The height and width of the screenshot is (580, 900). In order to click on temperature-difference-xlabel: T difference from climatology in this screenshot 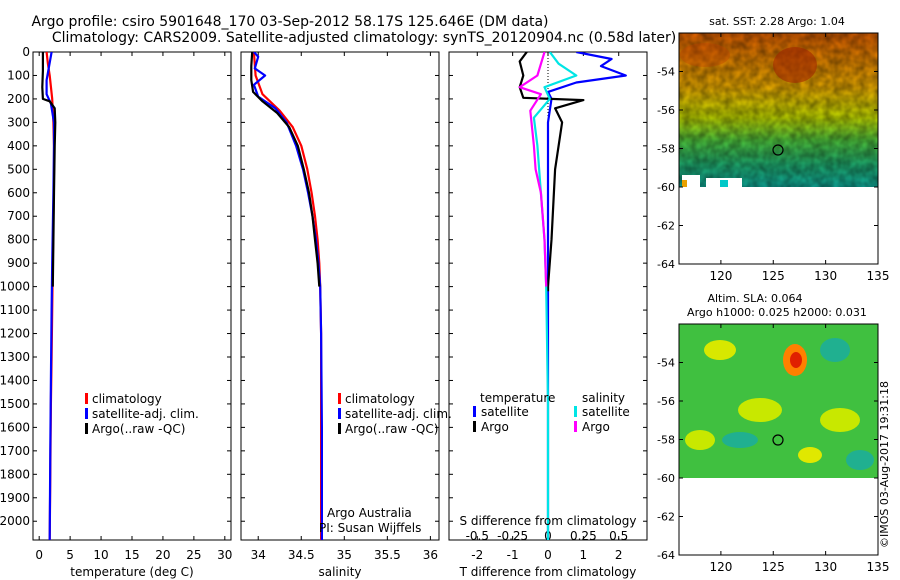, I will do `click(548, 572)`.